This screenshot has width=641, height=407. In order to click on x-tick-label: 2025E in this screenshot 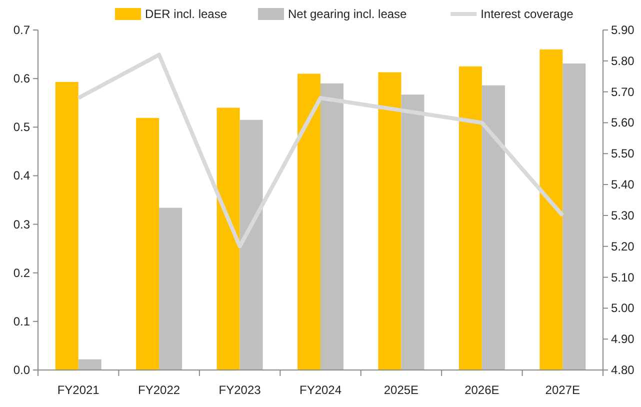, I will do `click(401, 390)`.